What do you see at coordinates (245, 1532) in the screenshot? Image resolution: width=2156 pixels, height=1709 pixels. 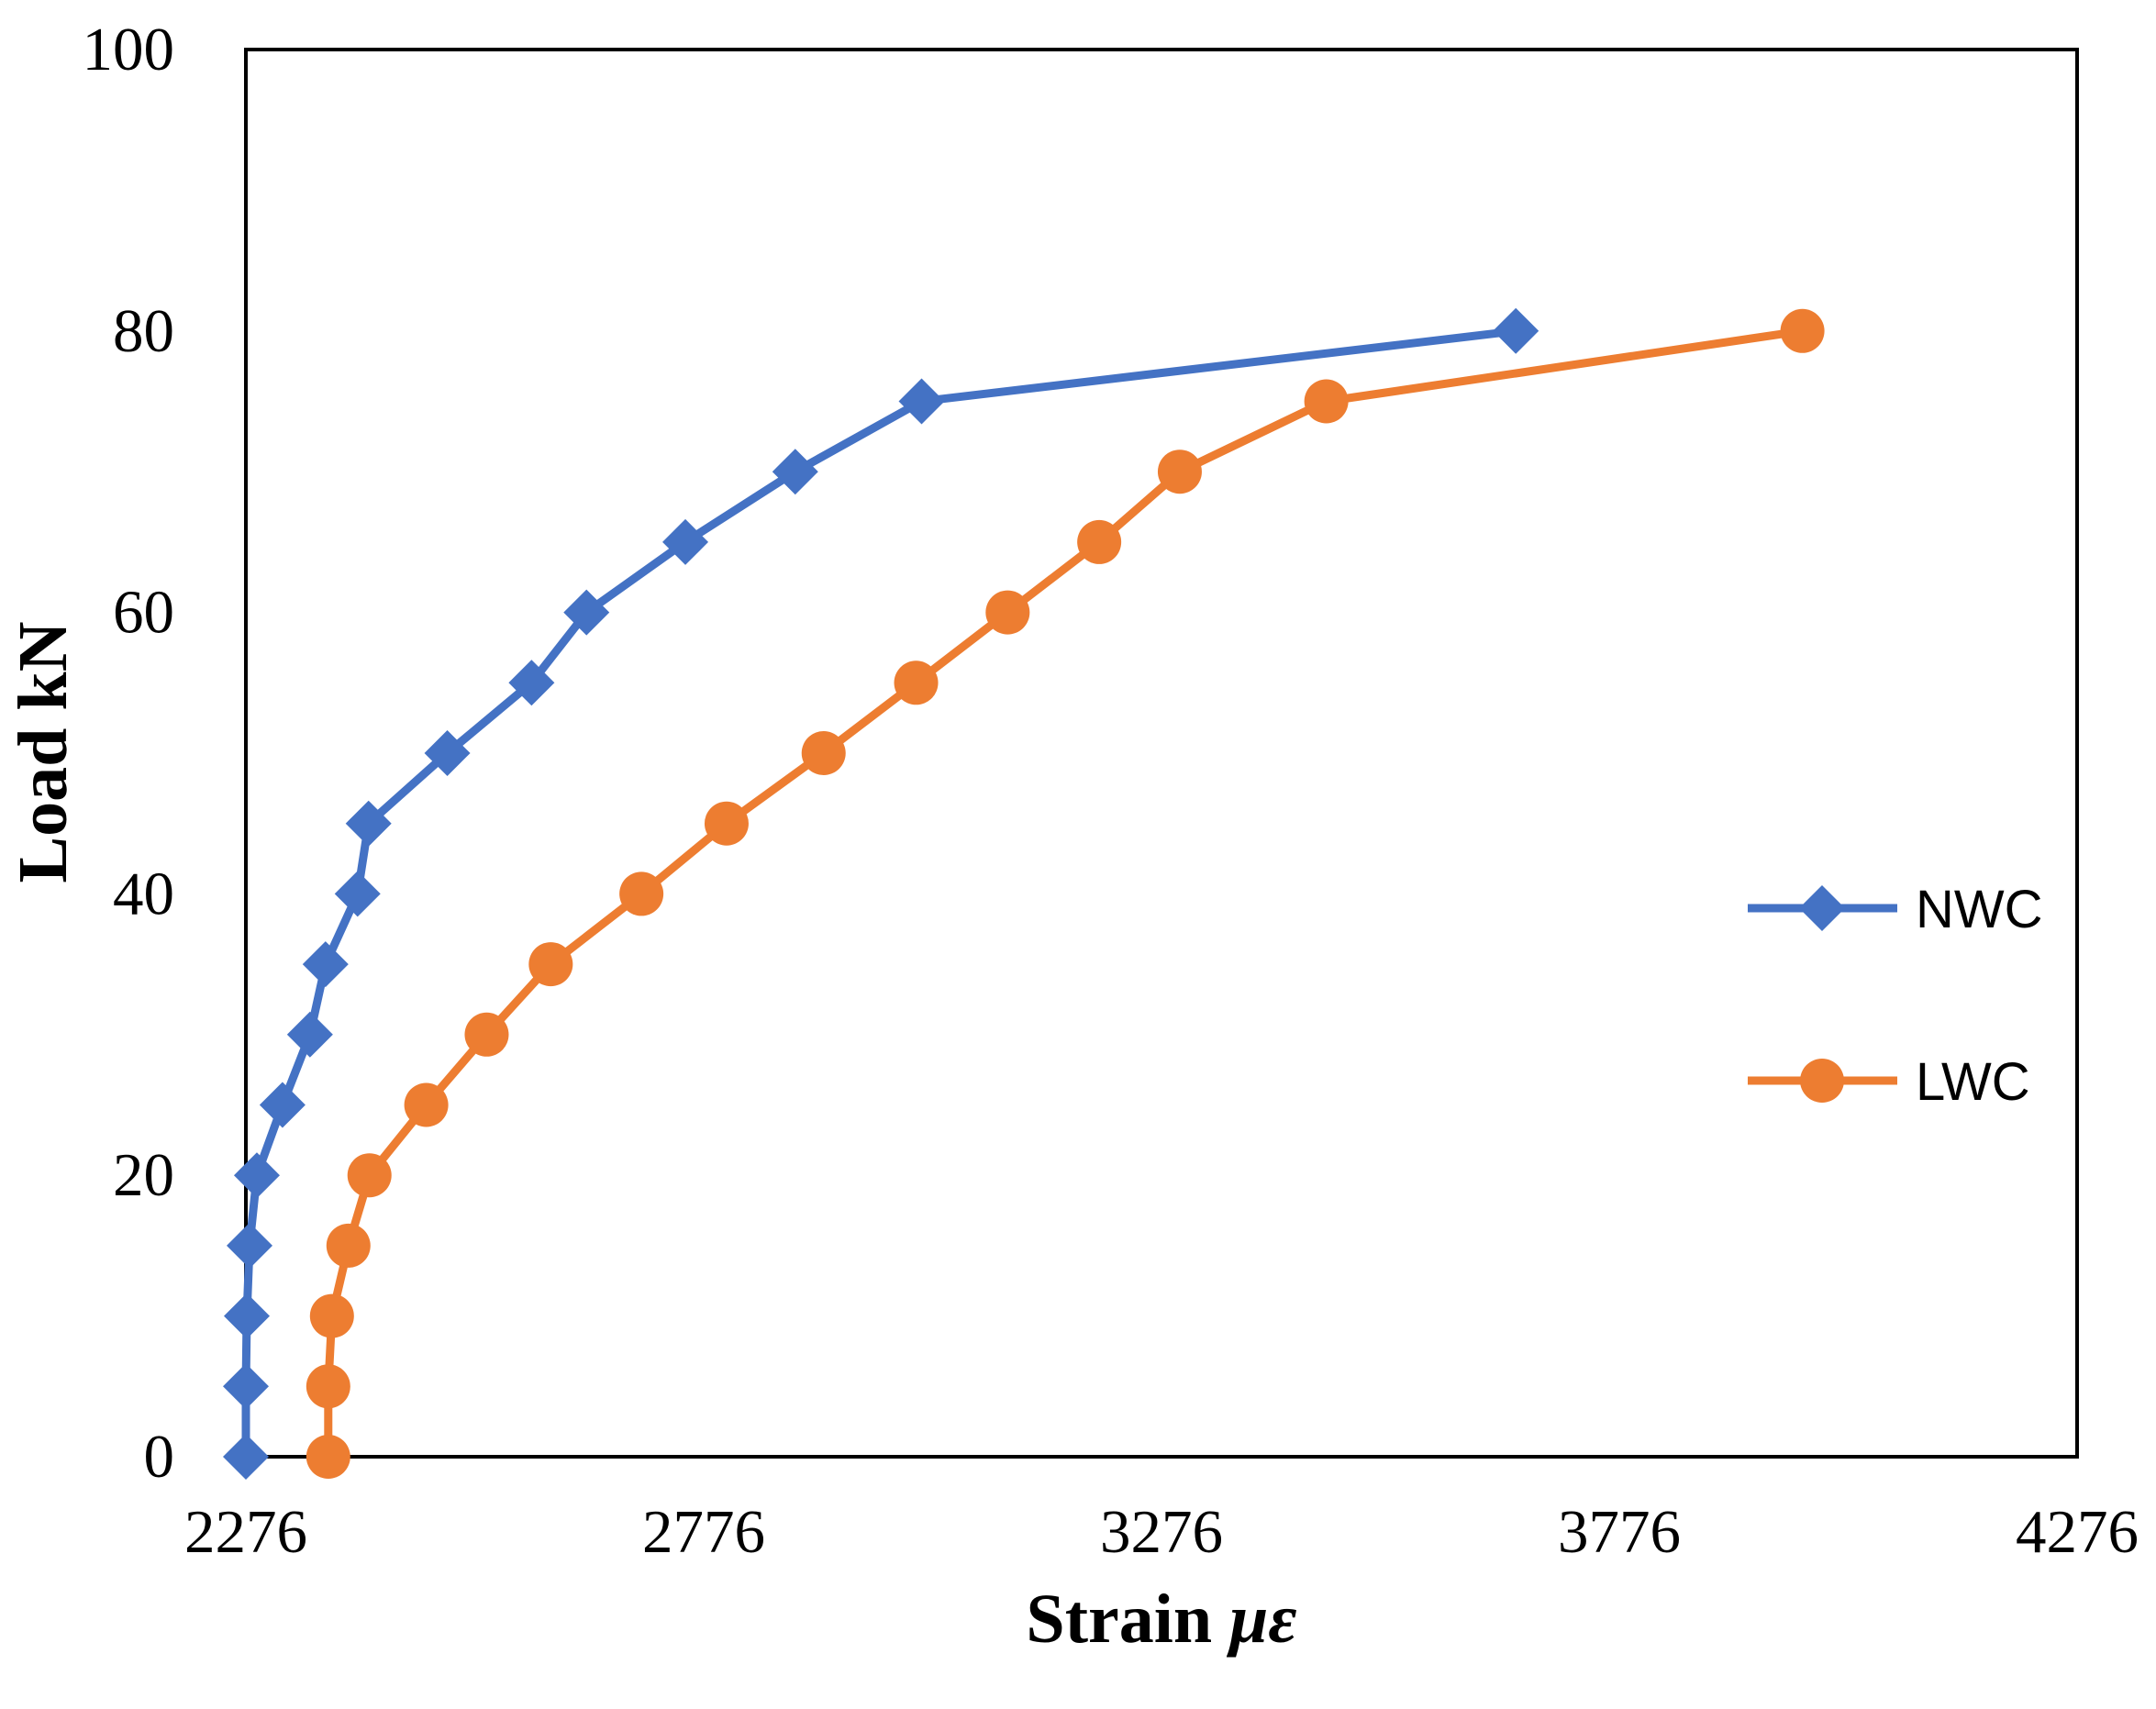 I see `x-tick-label: 2276` at bounding box center [245, 1532].